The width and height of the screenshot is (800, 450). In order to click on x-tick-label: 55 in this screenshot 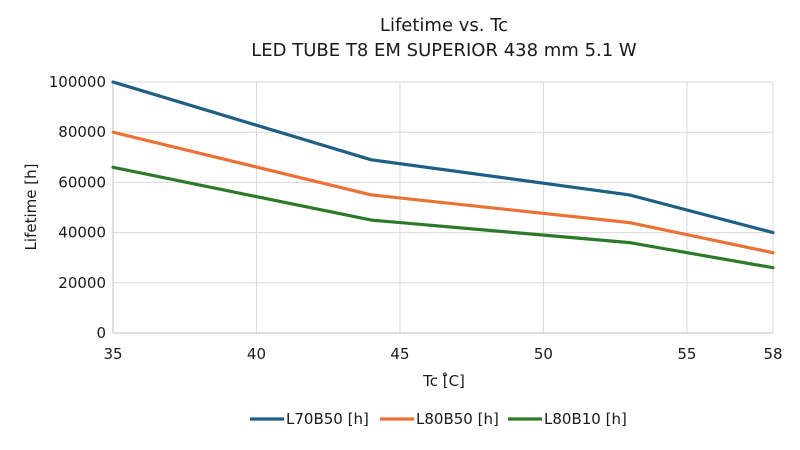, I will do `click(686, 354)`.